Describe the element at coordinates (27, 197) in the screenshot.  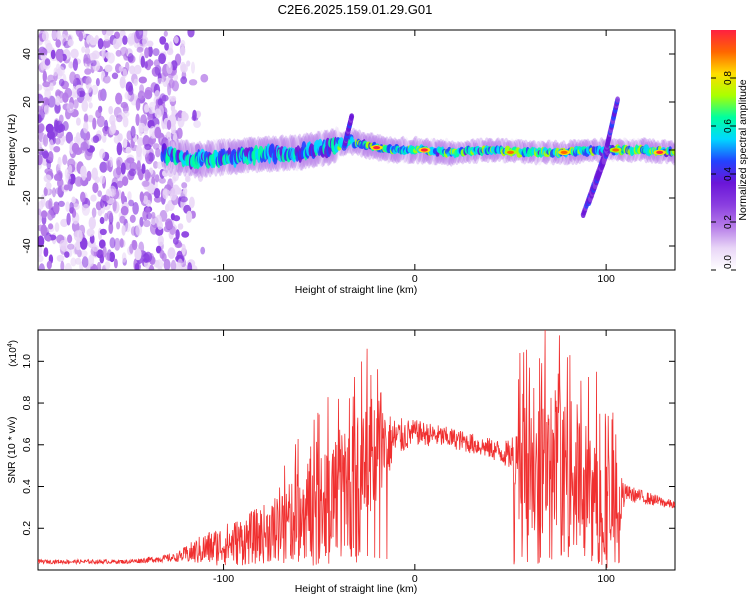
I see `spectrogram-y-tick-label: -20` at that location.